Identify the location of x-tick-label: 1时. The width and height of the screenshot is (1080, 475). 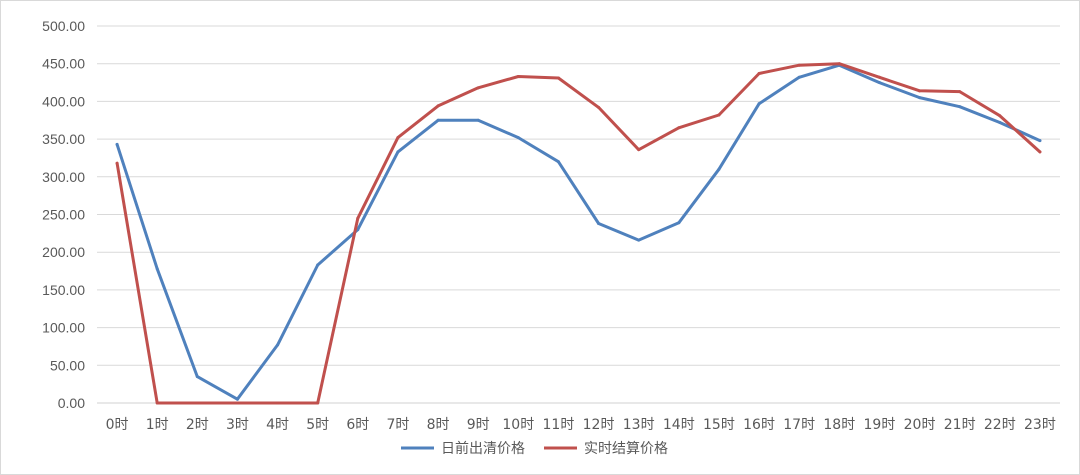
(157, 425).